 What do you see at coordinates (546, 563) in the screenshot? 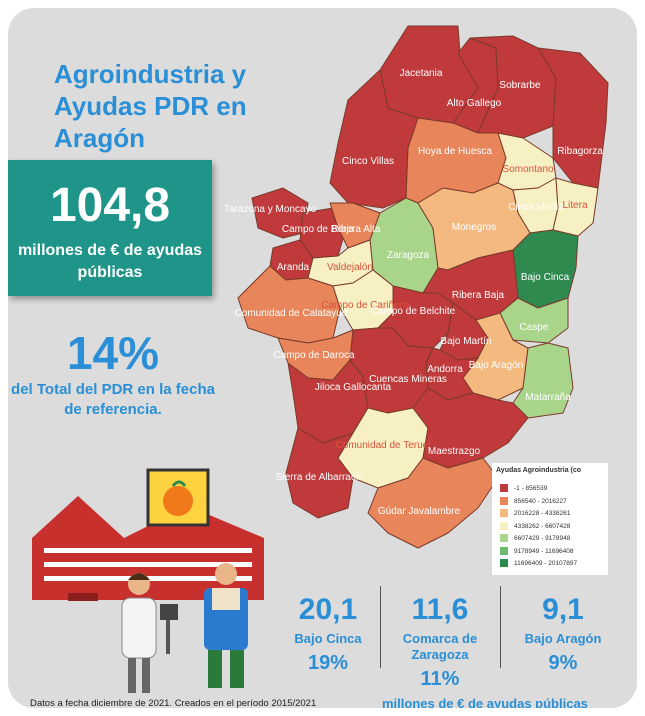
I see `legend-label: 11696409 - 20107897` at bounding box center [546, 563].